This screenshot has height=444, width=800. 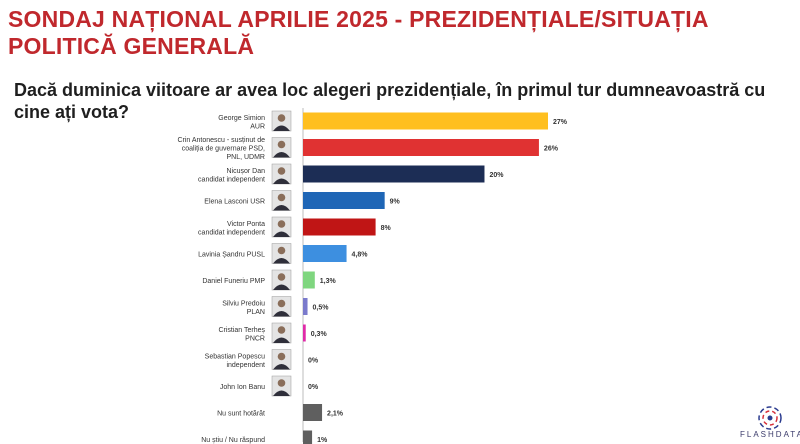 What do you see at coordinates (770, 434) in the screenshot?
I see `brand-name: FLASHDATA` at bounding box center [770, 434].